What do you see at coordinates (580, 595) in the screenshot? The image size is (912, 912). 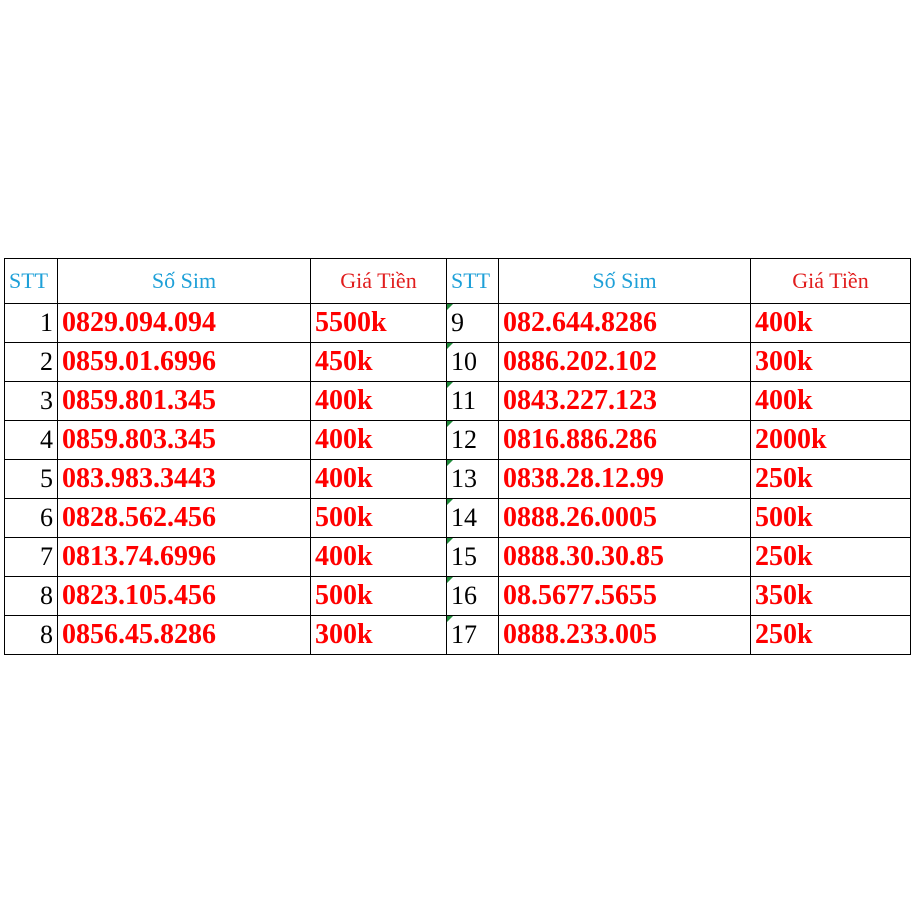 I see `right-sim-text: 08.5677.5655` at bounding box center [580, 595].